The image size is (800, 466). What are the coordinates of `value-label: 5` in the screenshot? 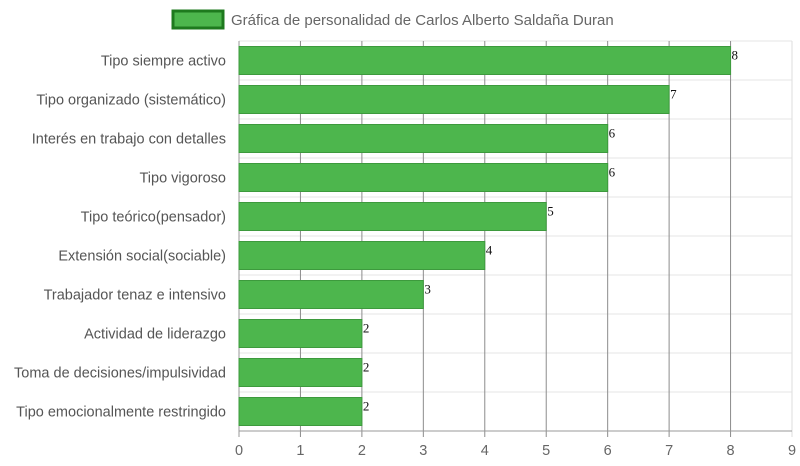 It's located at (550, 211).